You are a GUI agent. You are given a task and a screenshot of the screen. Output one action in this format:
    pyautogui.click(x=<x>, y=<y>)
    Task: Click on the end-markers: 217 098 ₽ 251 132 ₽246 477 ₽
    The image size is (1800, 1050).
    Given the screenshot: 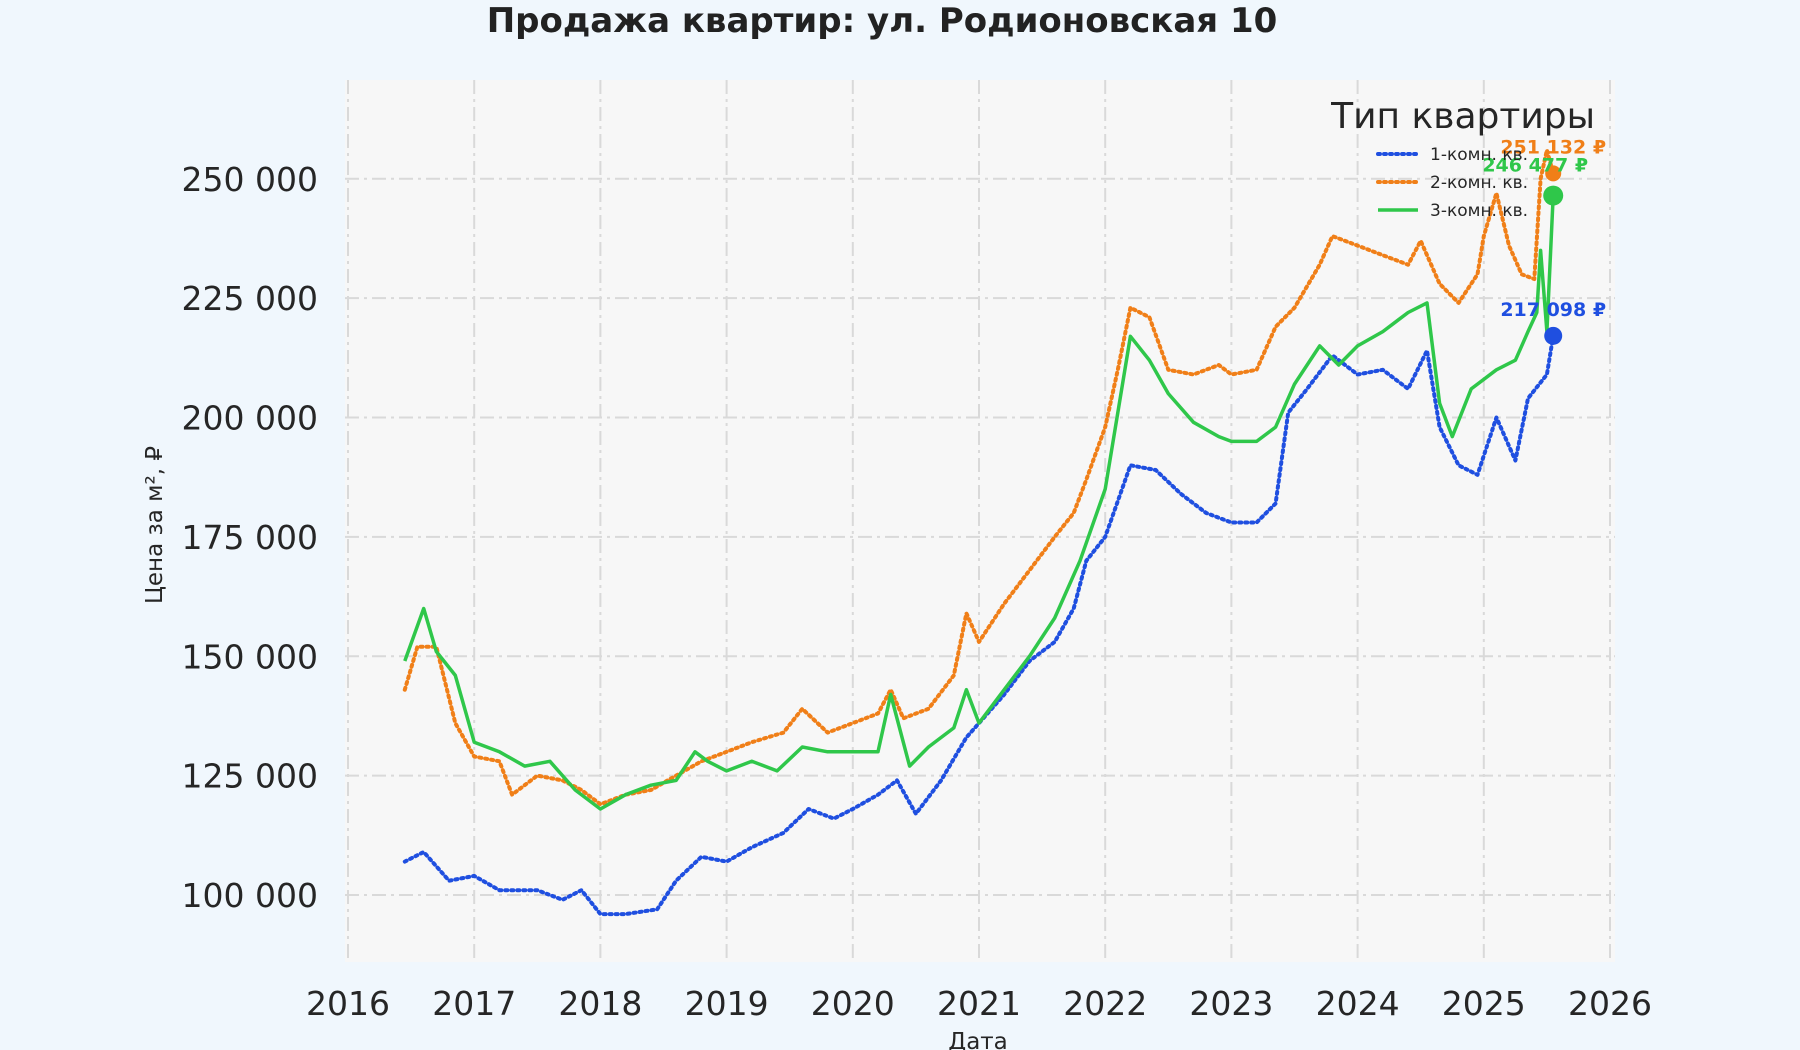 What is the action you would take?
    pyautogui.click(x=1544, y=240)
    